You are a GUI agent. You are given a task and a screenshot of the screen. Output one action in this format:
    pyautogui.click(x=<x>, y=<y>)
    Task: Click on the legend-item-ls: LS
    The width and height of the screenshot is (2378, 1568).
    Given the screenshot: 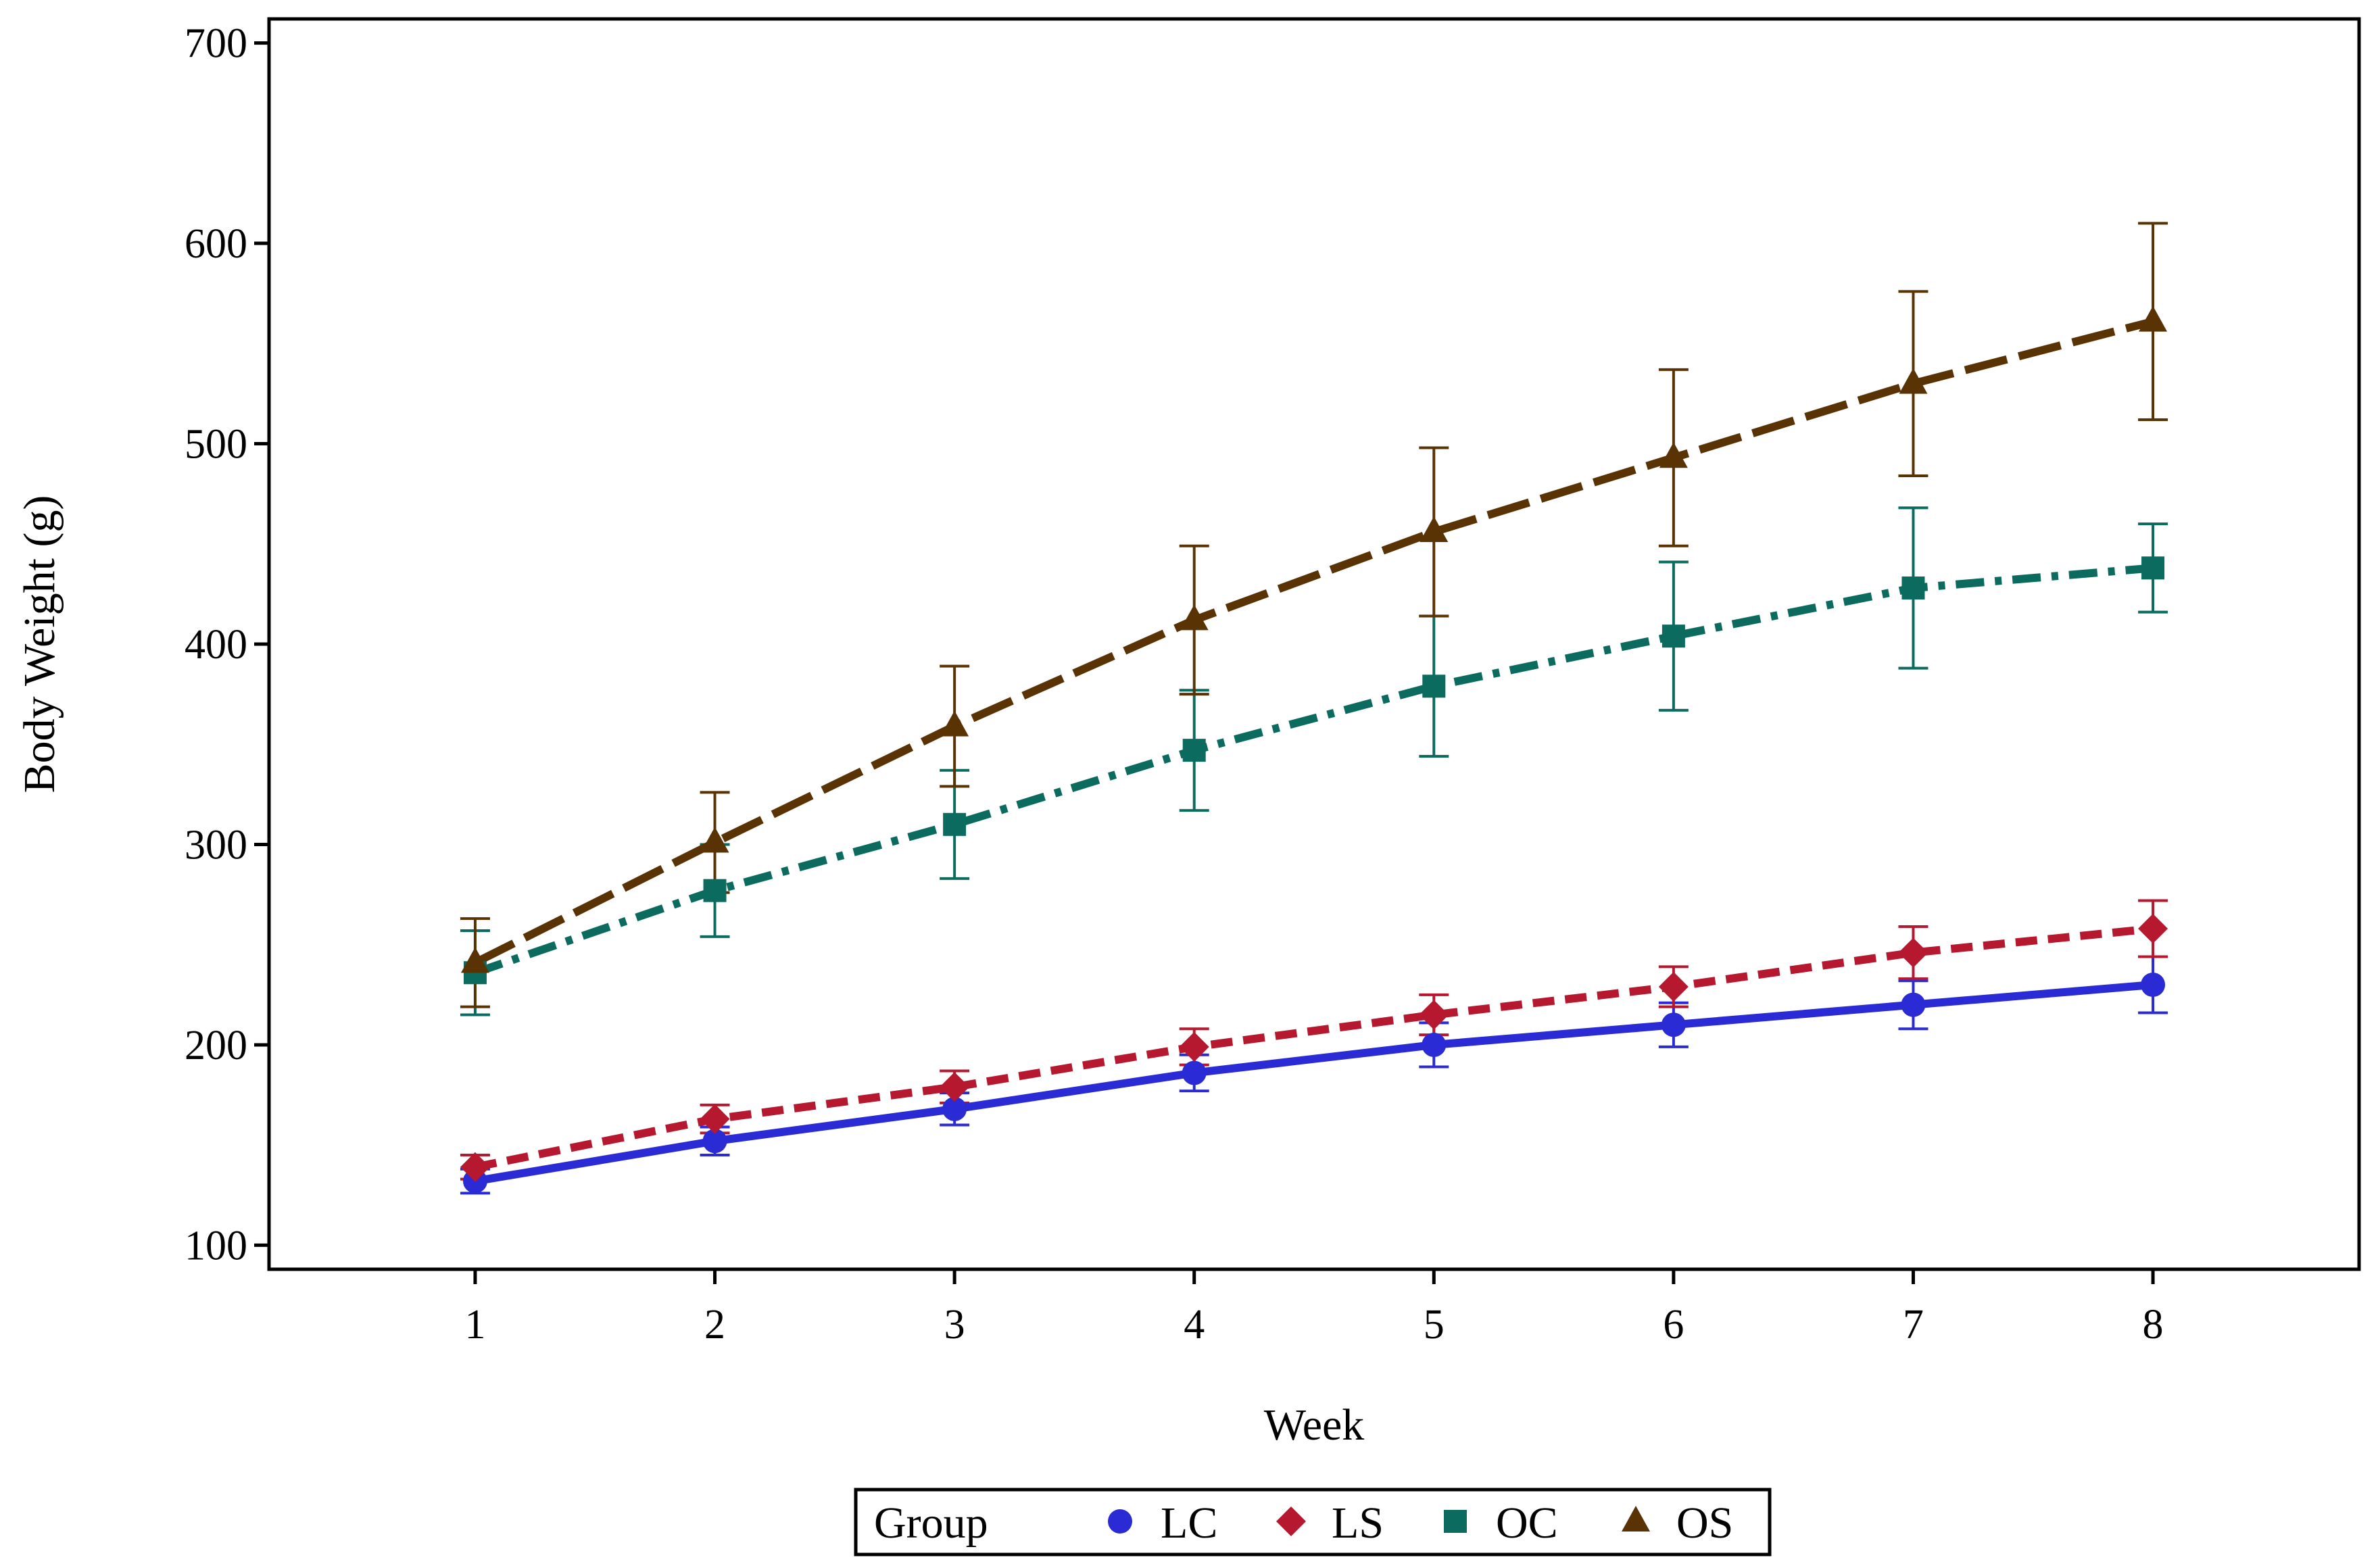 What is the action you would take?
    pyautogui.click(x=1330, y=1523)
    